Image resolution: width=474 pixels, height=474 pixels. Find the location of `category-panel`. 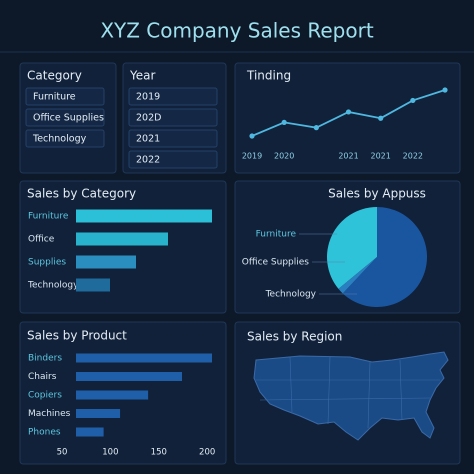

category-panel is located at coordinates (123, 247).